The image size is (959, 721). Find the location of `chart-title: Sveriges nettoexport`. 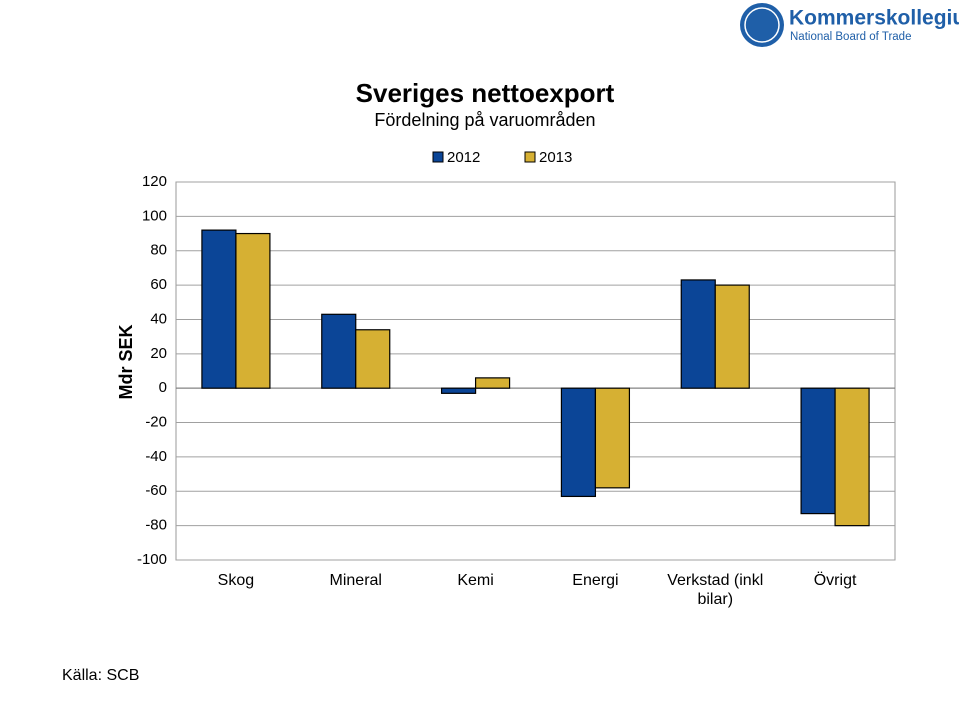

chart-title: Sveriges nettoexport is located at coordinates (485, 93).